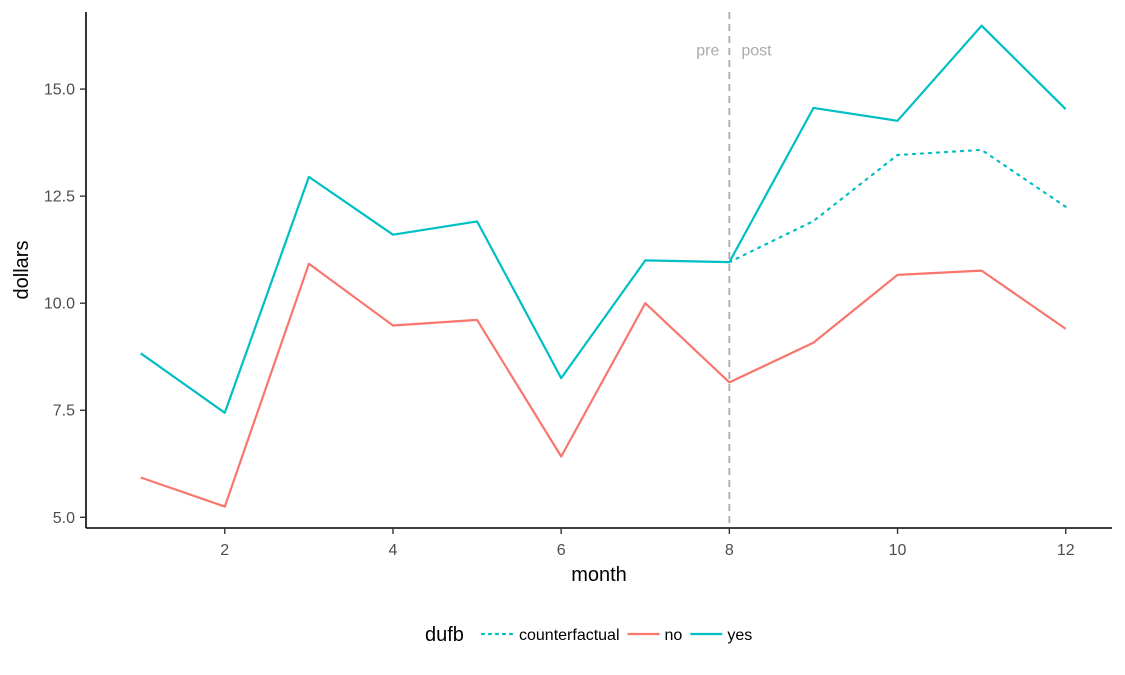 The image size is (1125, 675). What do you see at coordinates (897, 206) in the screenshot?
I see `series-line-counterfactual` at bounding box center [897, 206].